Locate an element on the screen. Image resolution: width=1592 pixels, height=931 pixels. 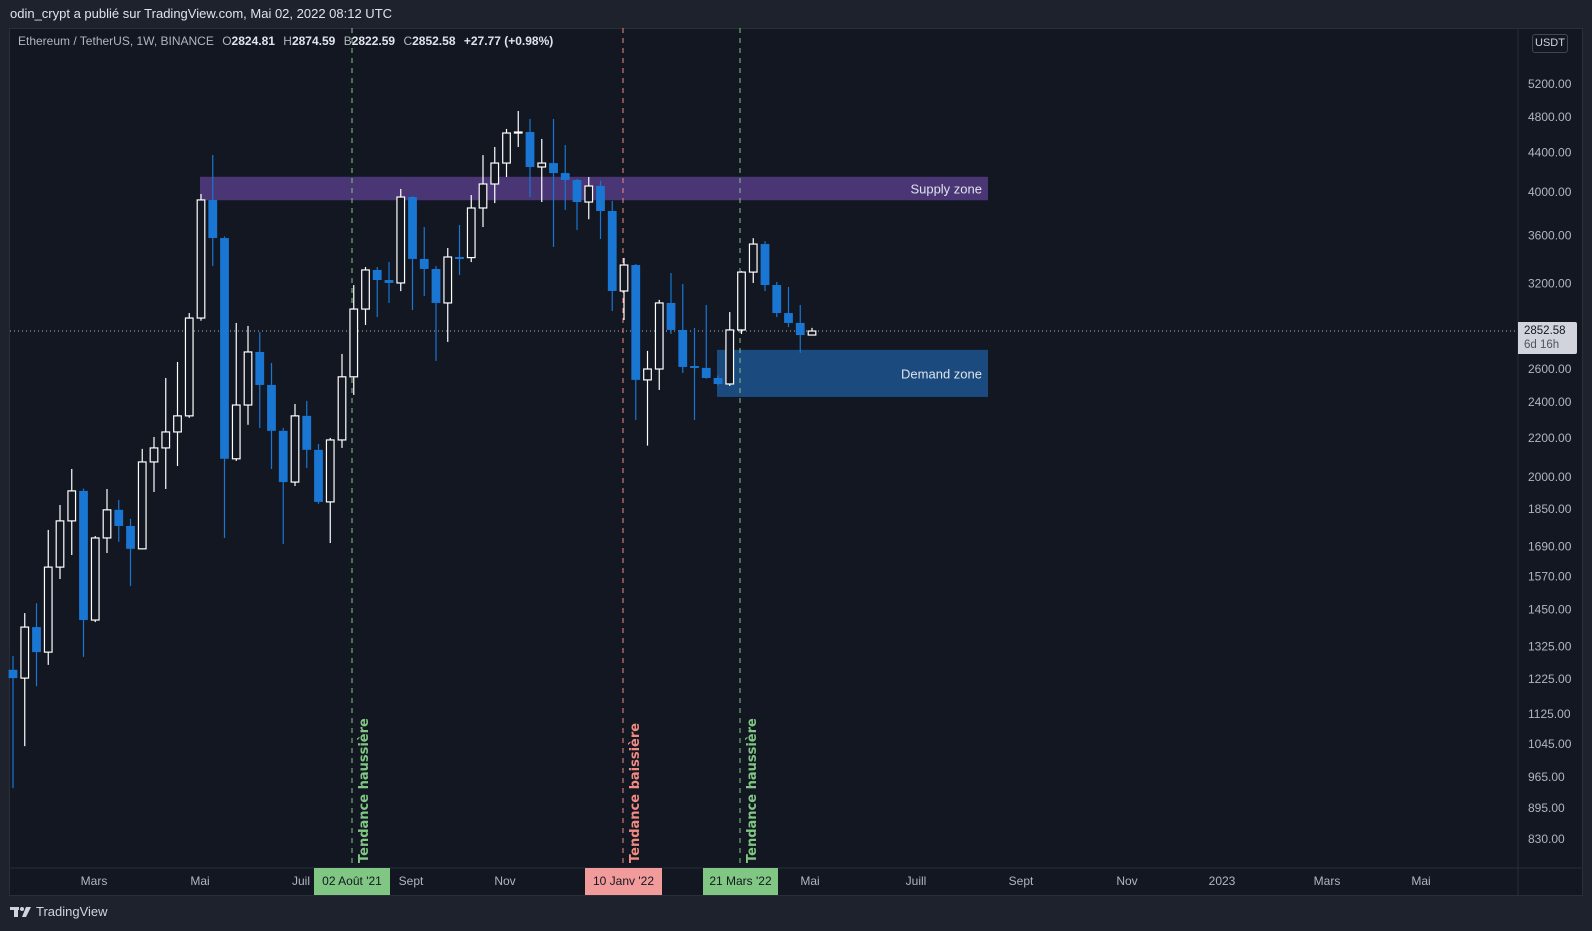
time-tick-label: Sept is located at coordinates (411, 881).